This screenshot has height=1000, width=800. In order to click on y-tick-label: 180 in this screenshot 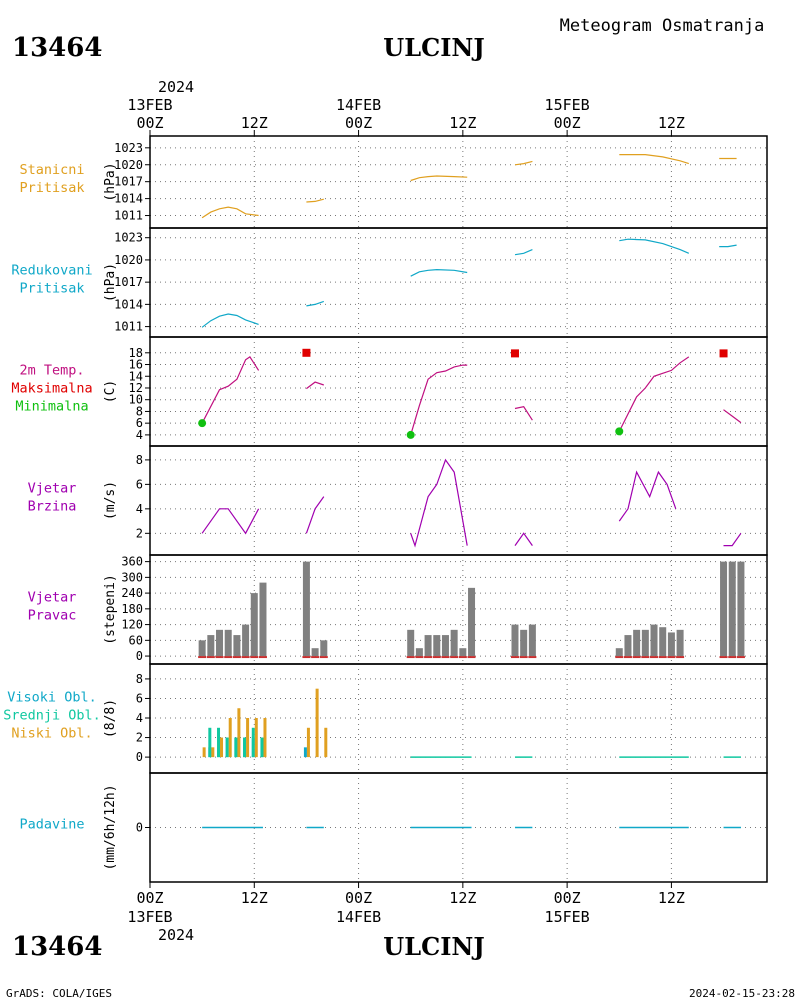, I will do `click(132, 609)`.